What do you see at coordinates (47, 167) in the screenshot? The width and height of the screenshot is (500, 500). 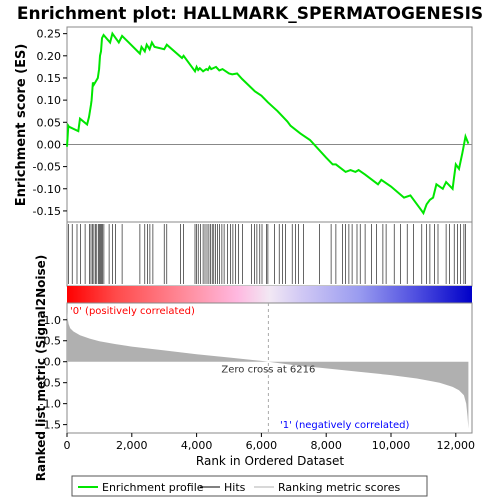 I see `es-ytick-label: -0.05` at bounding box center [47, 167].